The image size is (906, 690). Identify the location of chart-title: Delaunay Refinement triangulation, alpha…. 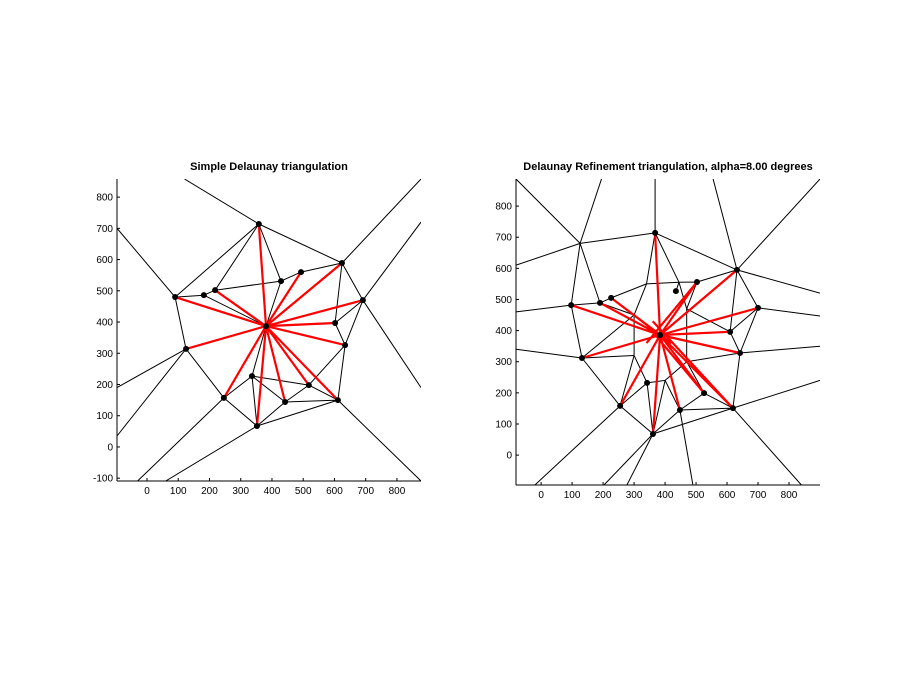
(667, 167).